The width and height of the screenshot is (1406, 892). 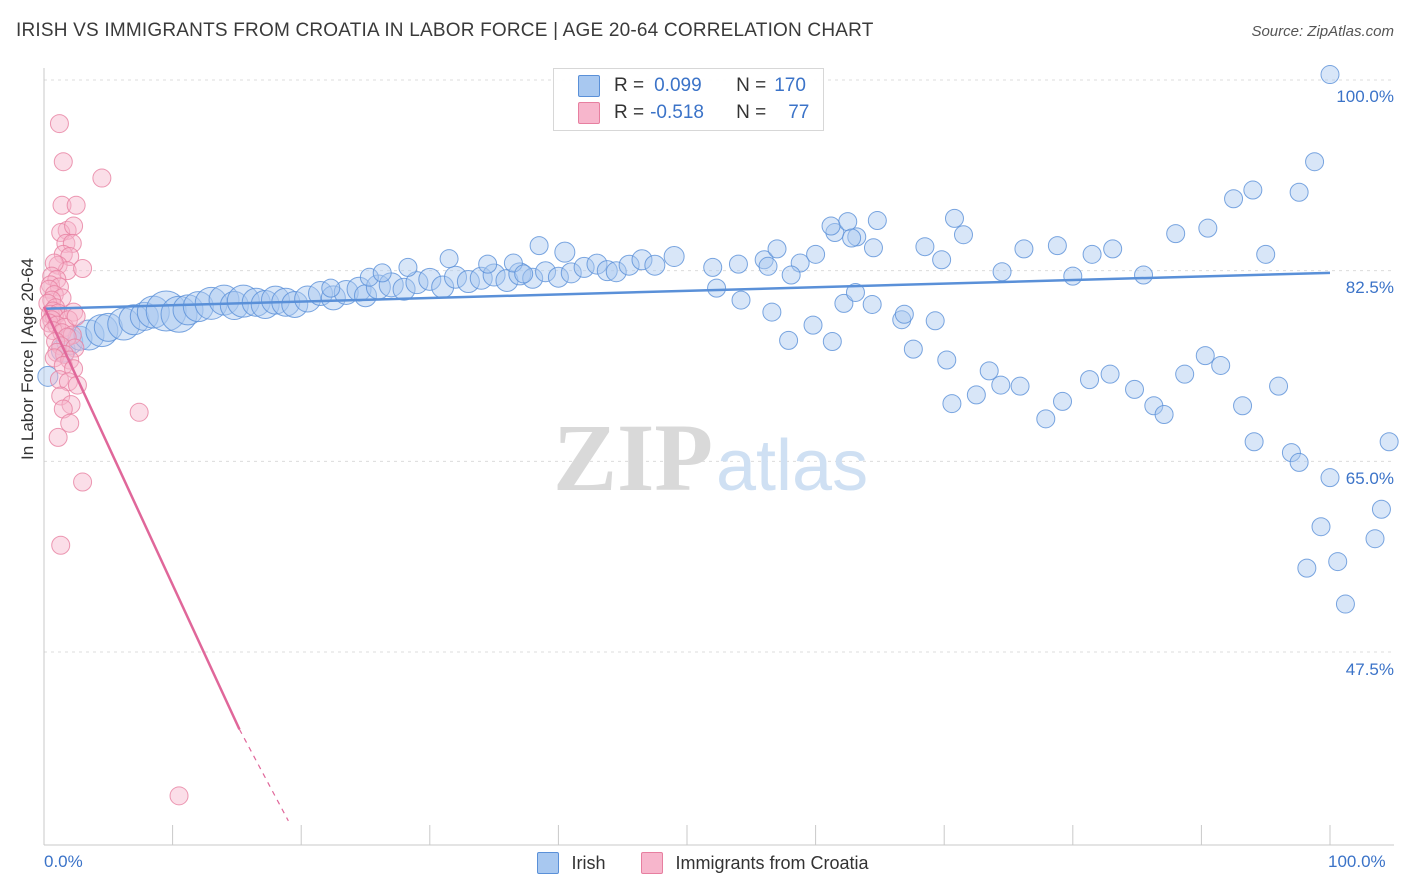 What do you see at coordinates (1322, 31) in the screenshot?
I see `source-label: Source: ZipAtlas.com` at bounding box center [1322, 31].